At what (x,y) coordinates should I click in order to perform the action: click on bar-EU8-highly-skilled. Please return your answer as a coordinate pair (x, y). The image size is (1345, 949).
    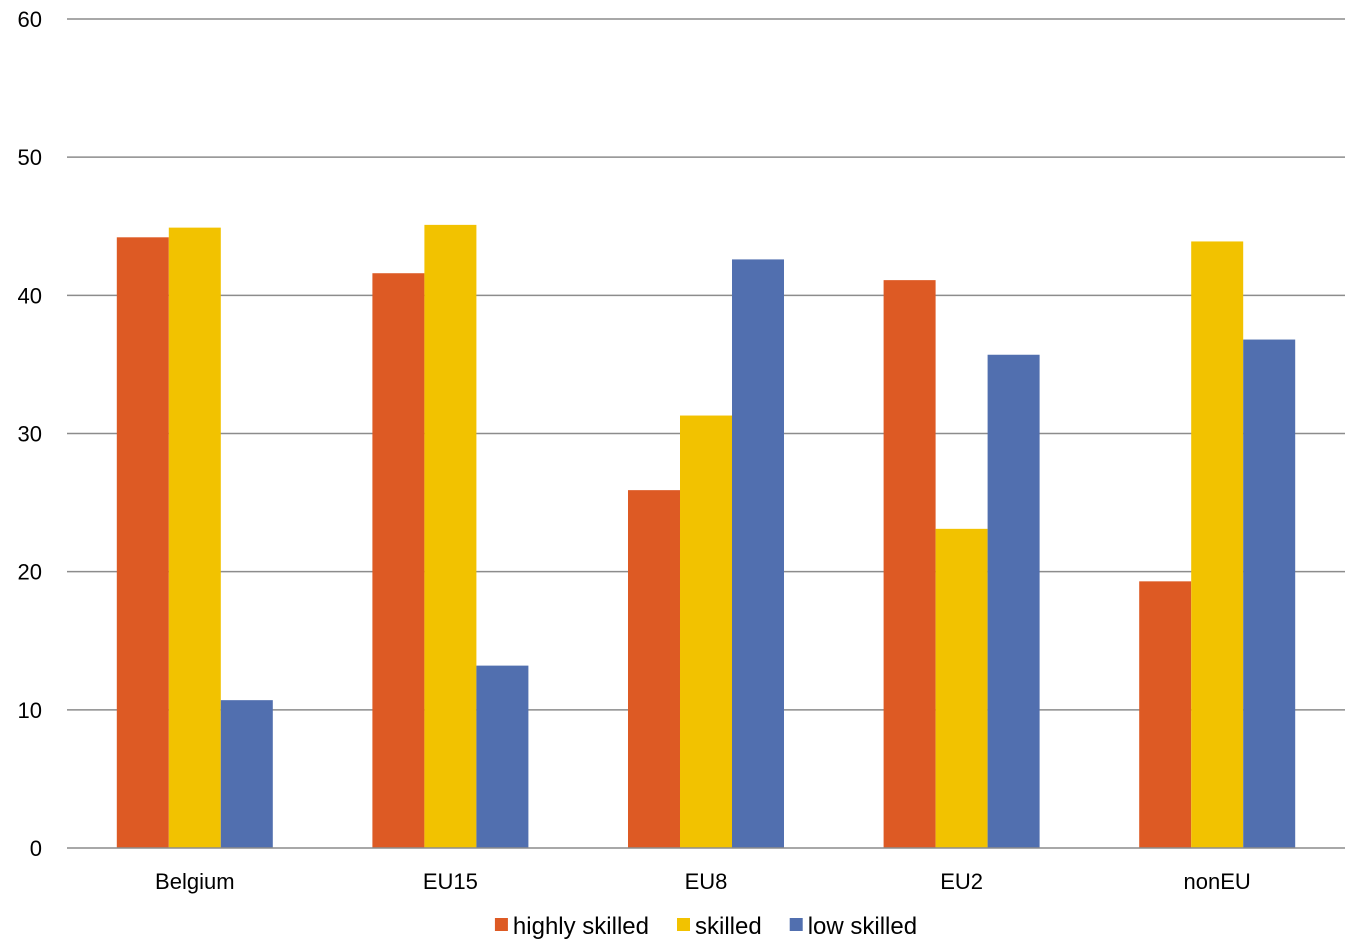
    Looking at the image, I should click on (654, 669).